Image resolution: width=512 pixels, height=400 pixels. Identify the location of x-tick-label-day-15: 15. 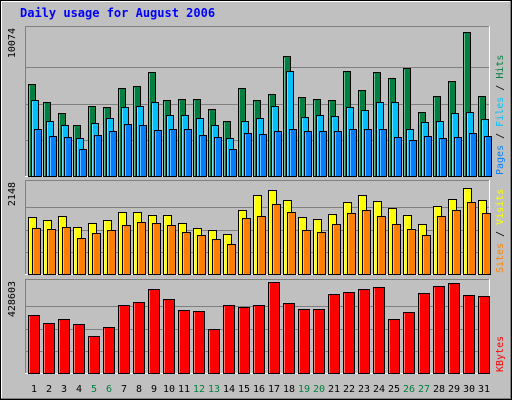
(244, 389).